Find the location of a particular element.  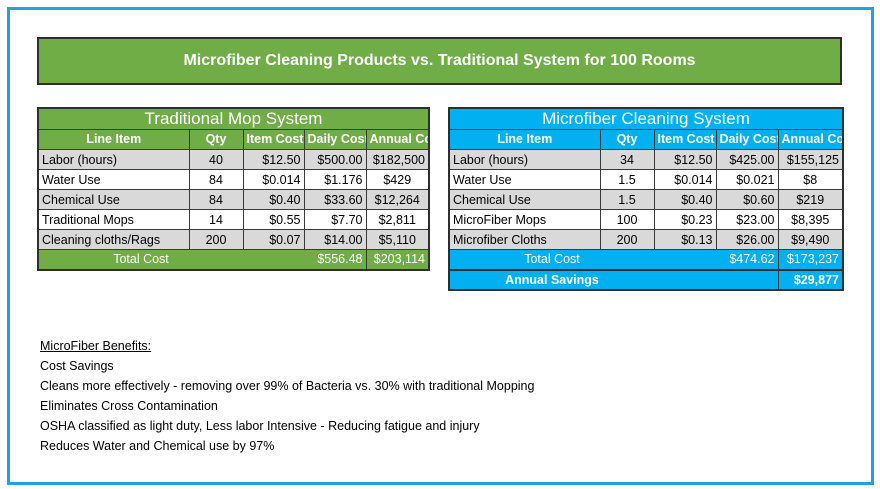

cell: $219 is located at coordinates (810, 199).